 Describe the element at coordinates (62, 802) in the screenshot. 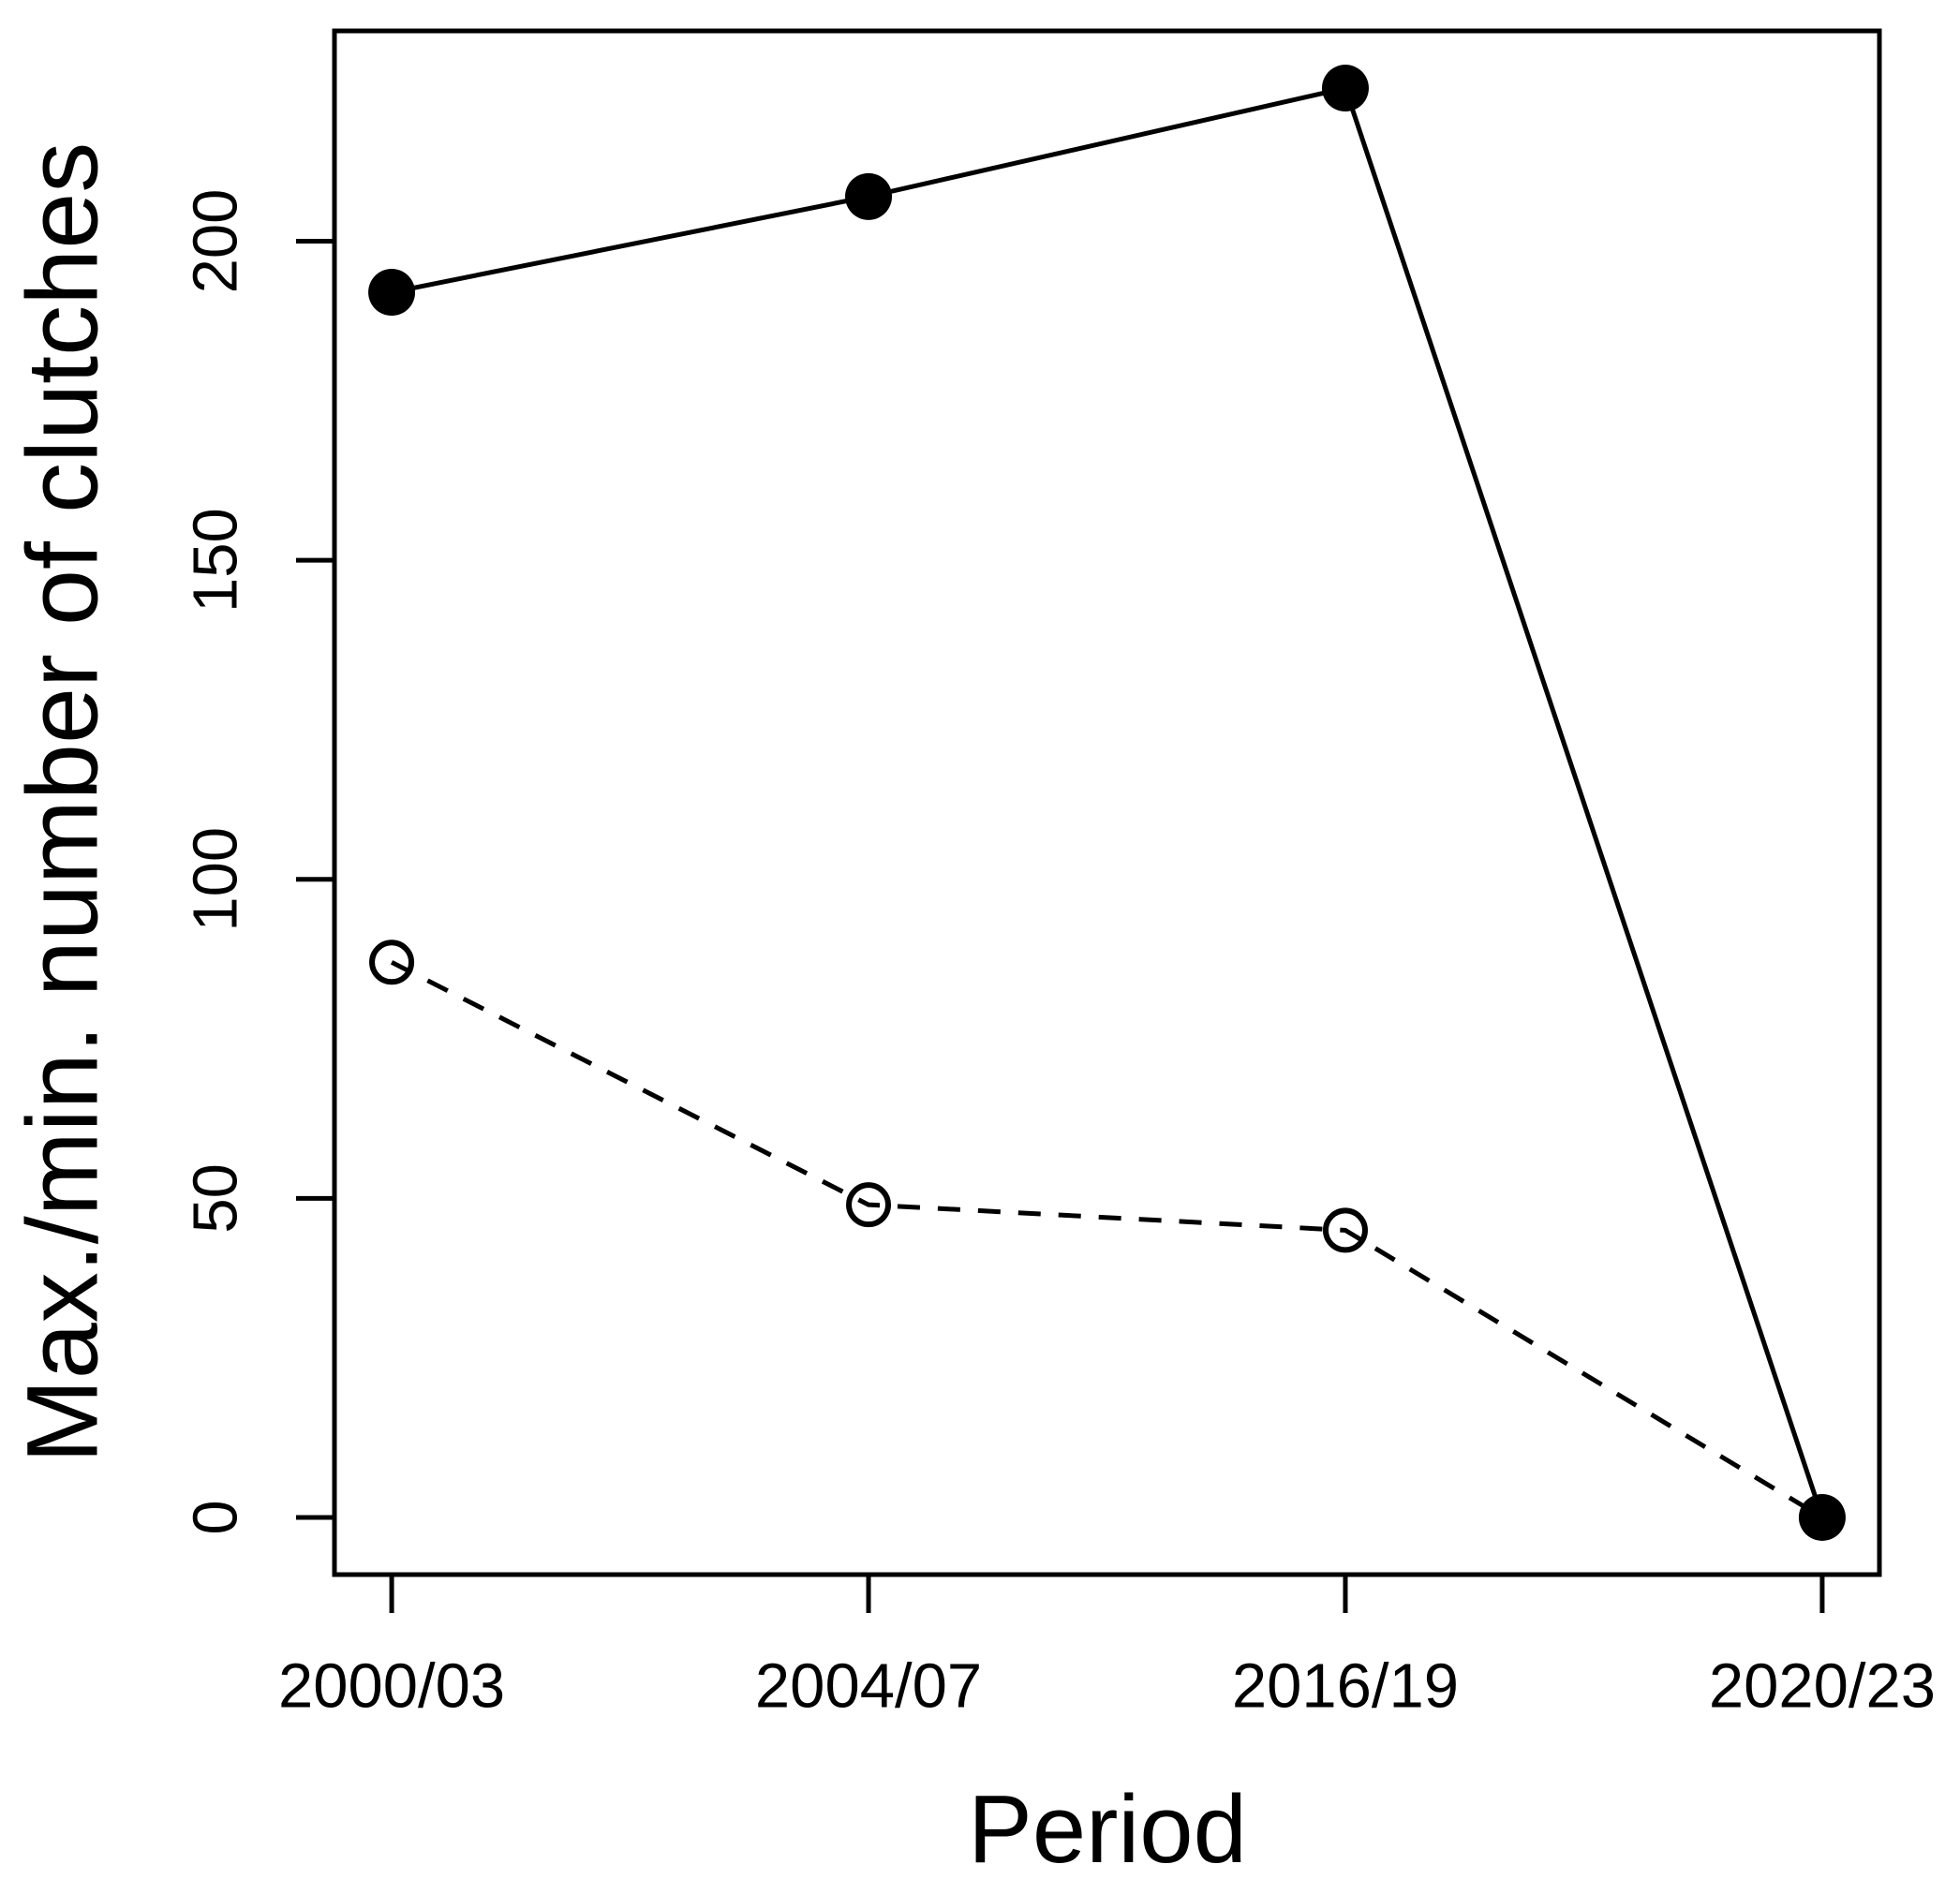

I see `y-axis-label: Max./min. number of clutches` at that location.